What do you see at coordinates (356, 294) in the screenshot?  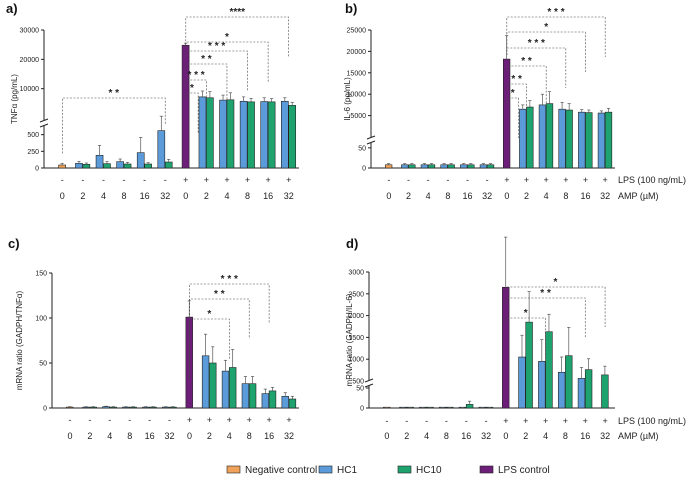 I see `y-tick-label: 2500` at bounding box center [356, 294].